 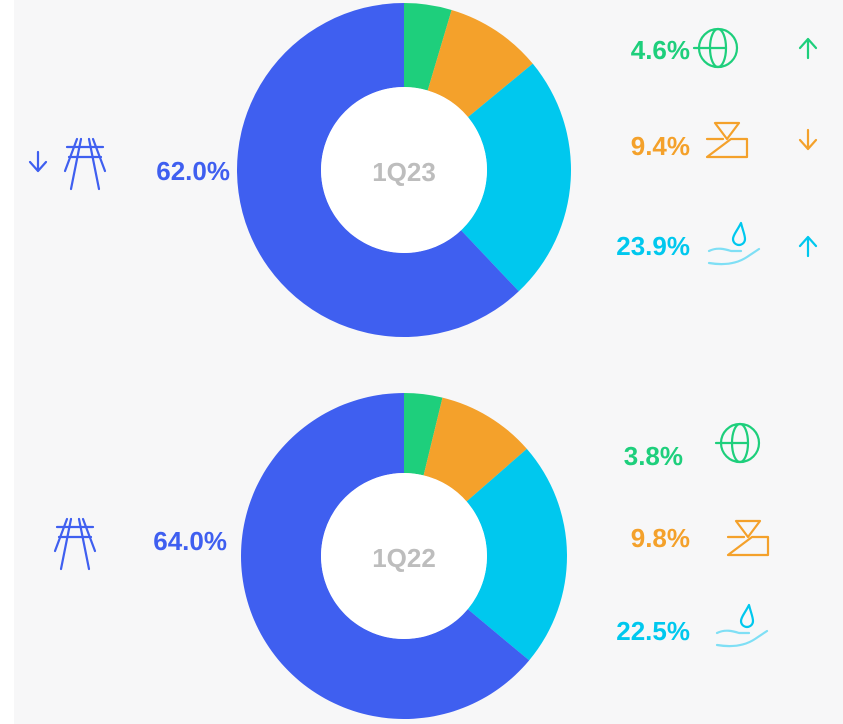 What do you see at coordinates (660, 538) in the screenshot?
I see `value-label: 9.8%` at bounding box center [660, 538].